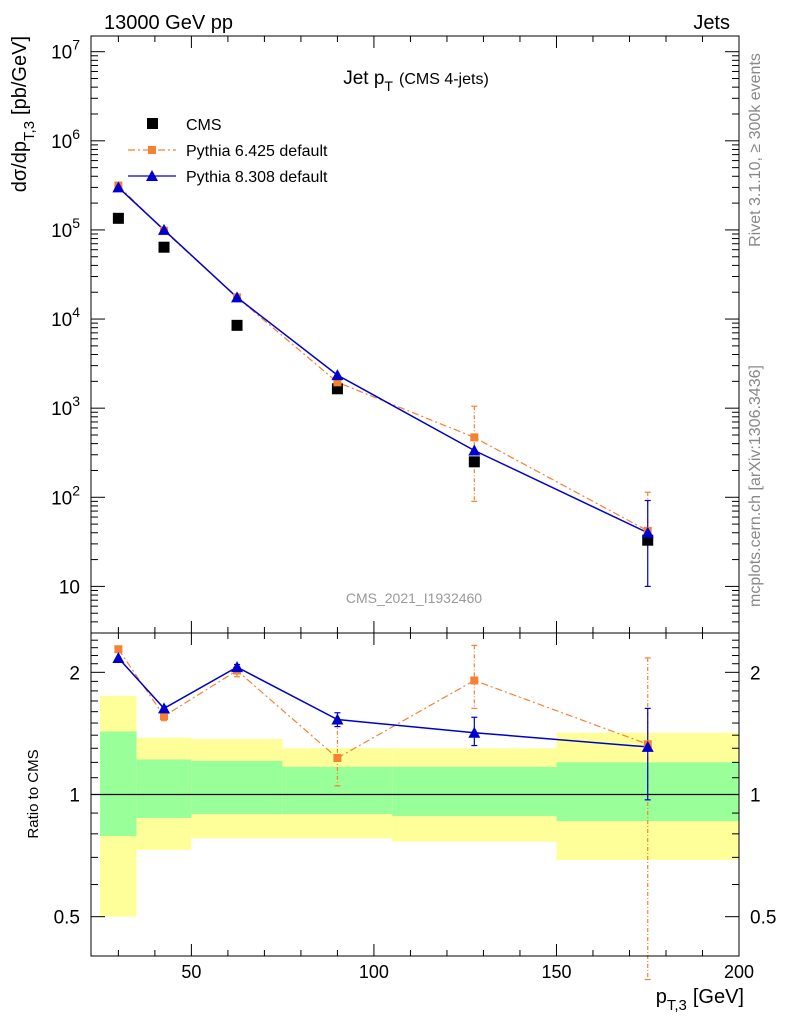 The image size is (786, 1024). I want to click on ratio-y-tick-label-right: 0.5, so click(763, 918).